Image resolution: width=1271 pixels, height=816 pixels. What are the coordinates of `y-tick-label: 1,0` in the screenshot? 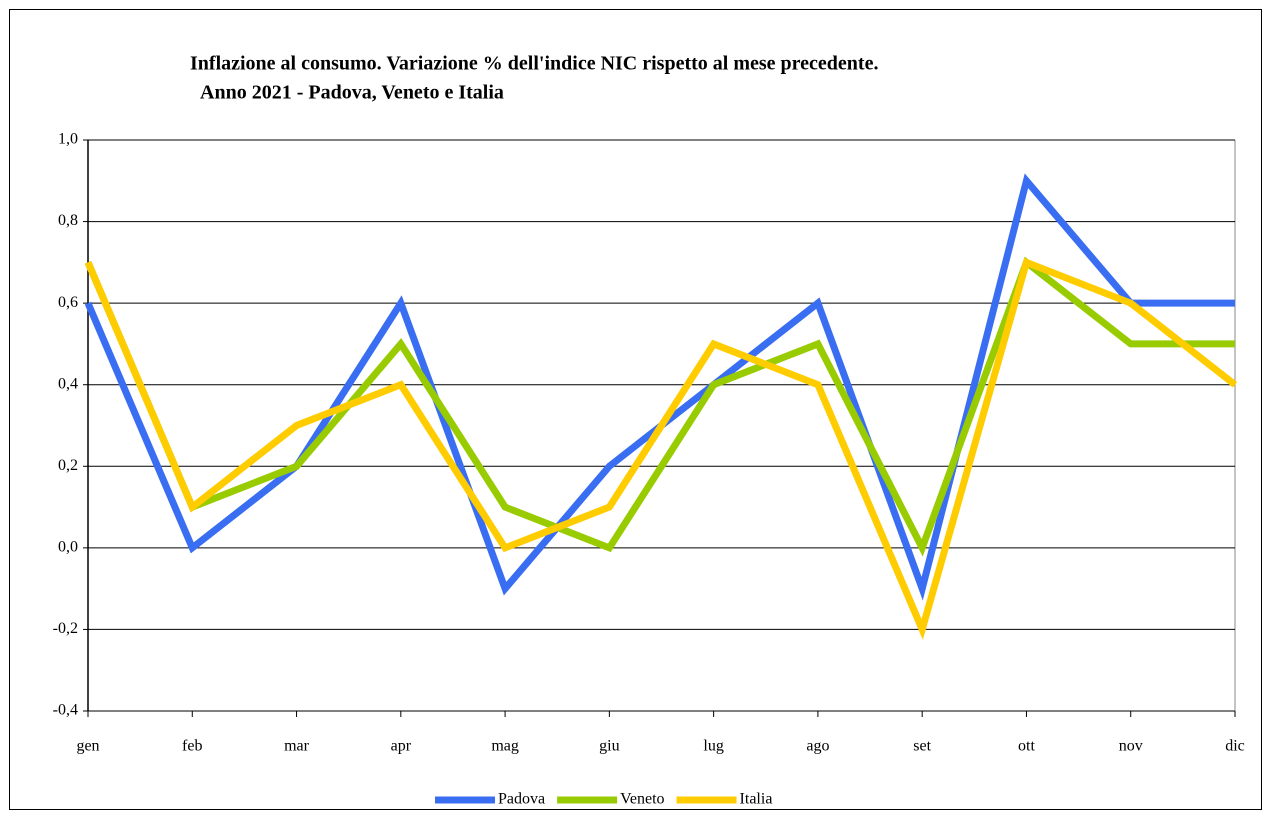 It's located at (68, 139).